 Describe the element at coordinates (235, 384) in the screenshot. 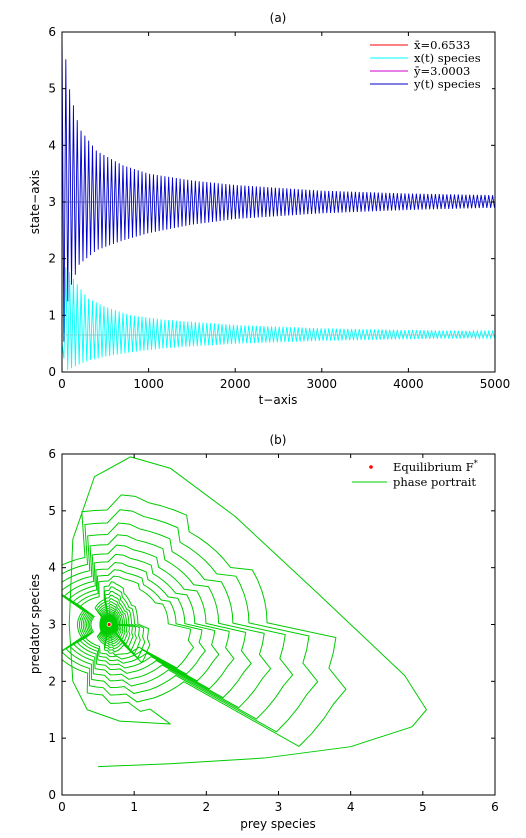

I see `x-tick-label: 2000` at that location.